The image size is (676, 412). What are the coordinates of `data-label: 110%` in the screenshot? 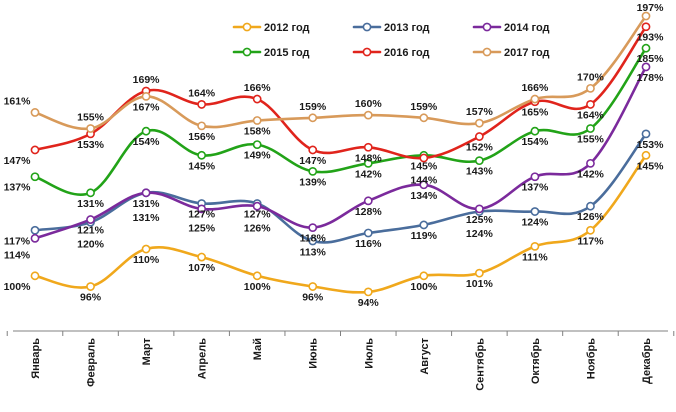 It's located at (146, 260).